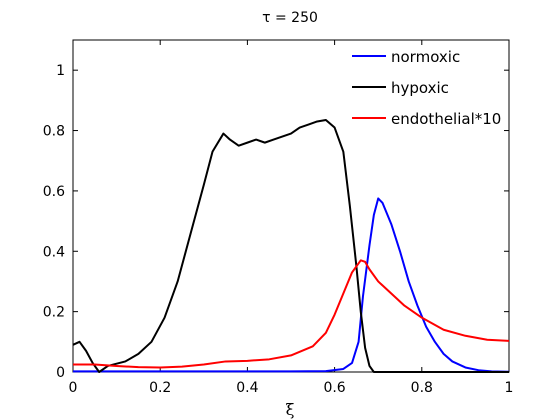  Describe the element at coordinates (60, 71) in the screenshot. I see `y-tick-label: 1` at that location.